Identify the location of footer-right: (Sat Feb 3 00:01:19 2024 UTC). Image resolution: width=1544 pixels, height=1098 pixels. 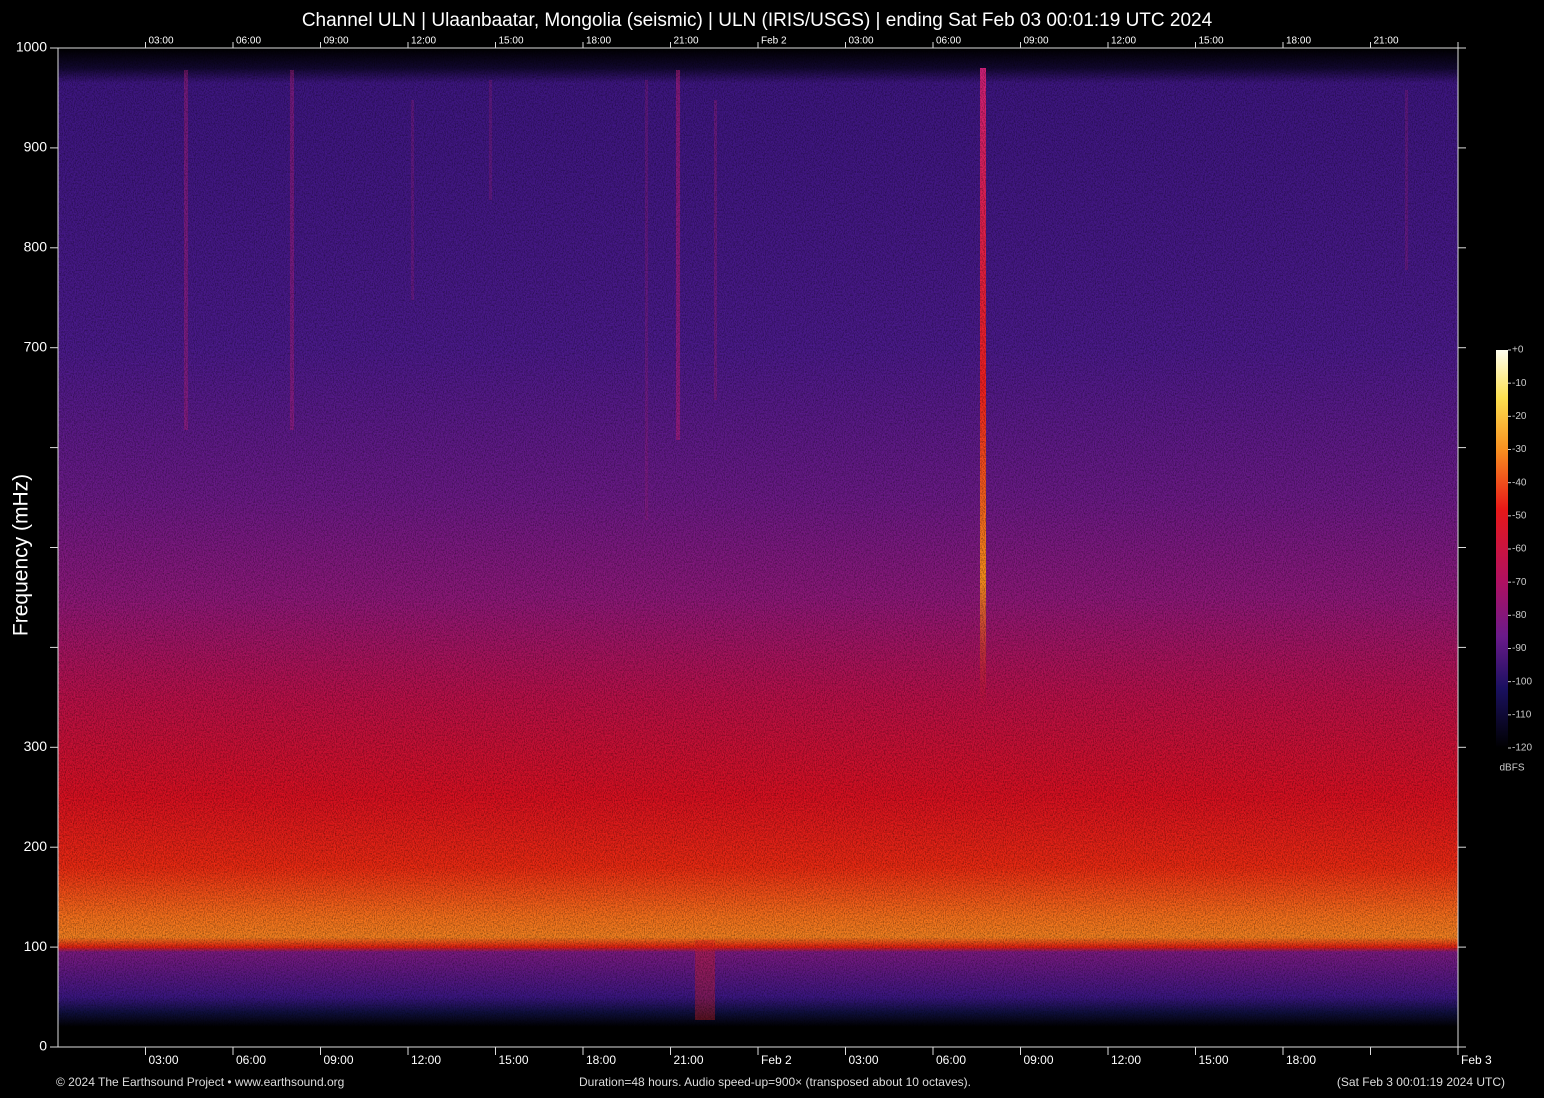
(1421, 1082).